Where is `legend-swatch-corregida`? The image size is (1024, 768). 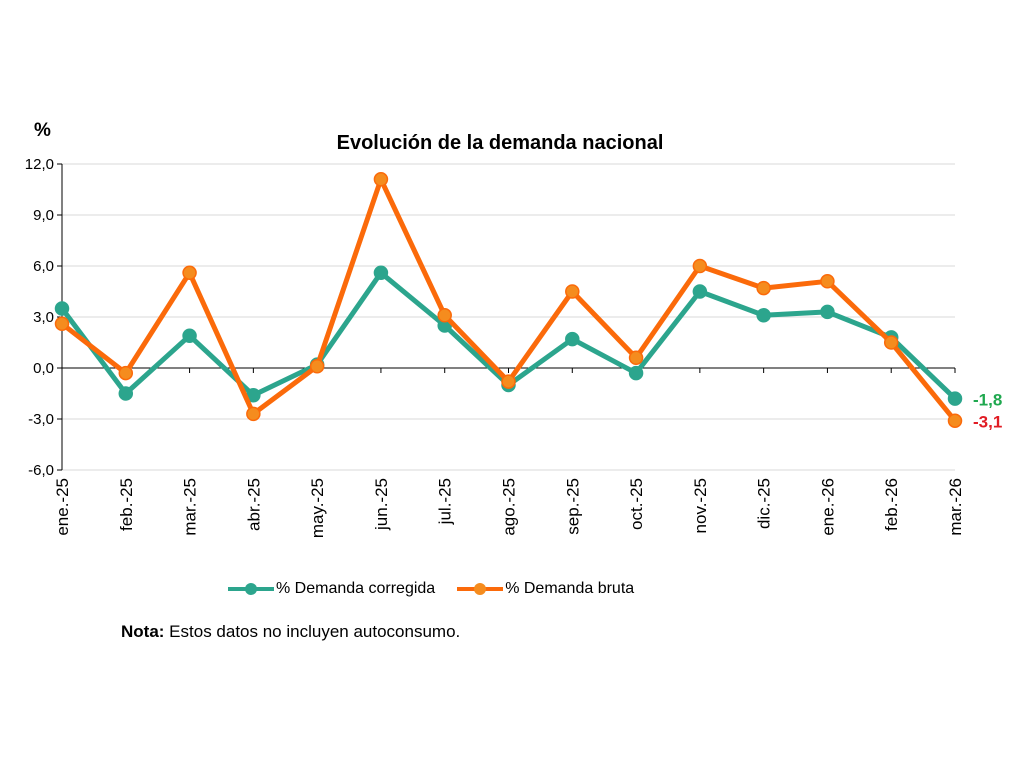
legend-swatch-corregida is located at coordinates (251, 589).